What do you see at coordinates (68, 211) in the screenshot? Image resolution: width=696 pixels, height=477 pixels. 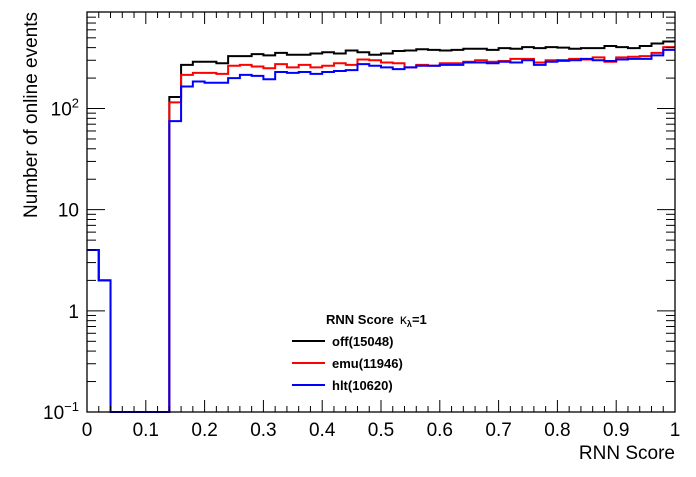 I see `y-tick-label: 10` at bounding box center [68, 211].